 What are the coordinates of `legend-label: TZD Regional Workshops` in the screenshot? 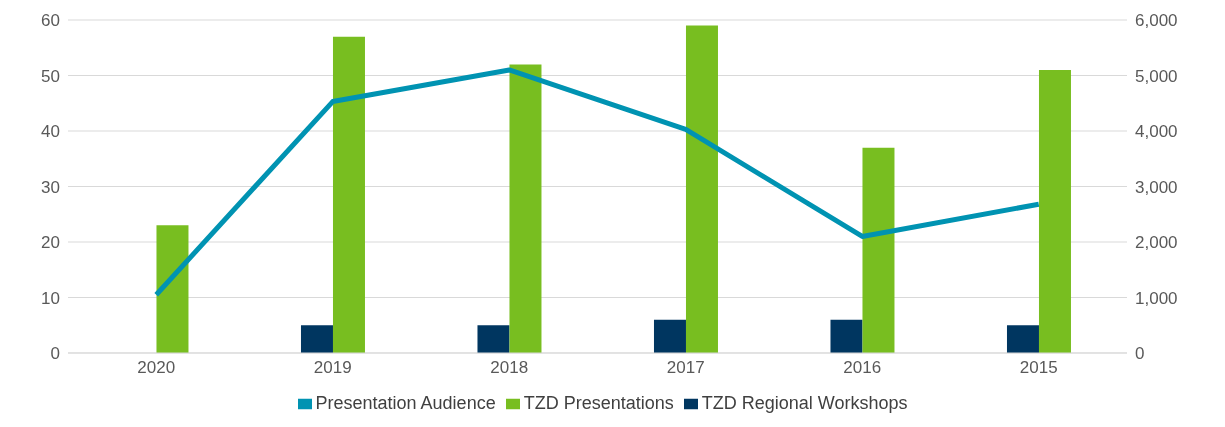 It's located at (804, 403).